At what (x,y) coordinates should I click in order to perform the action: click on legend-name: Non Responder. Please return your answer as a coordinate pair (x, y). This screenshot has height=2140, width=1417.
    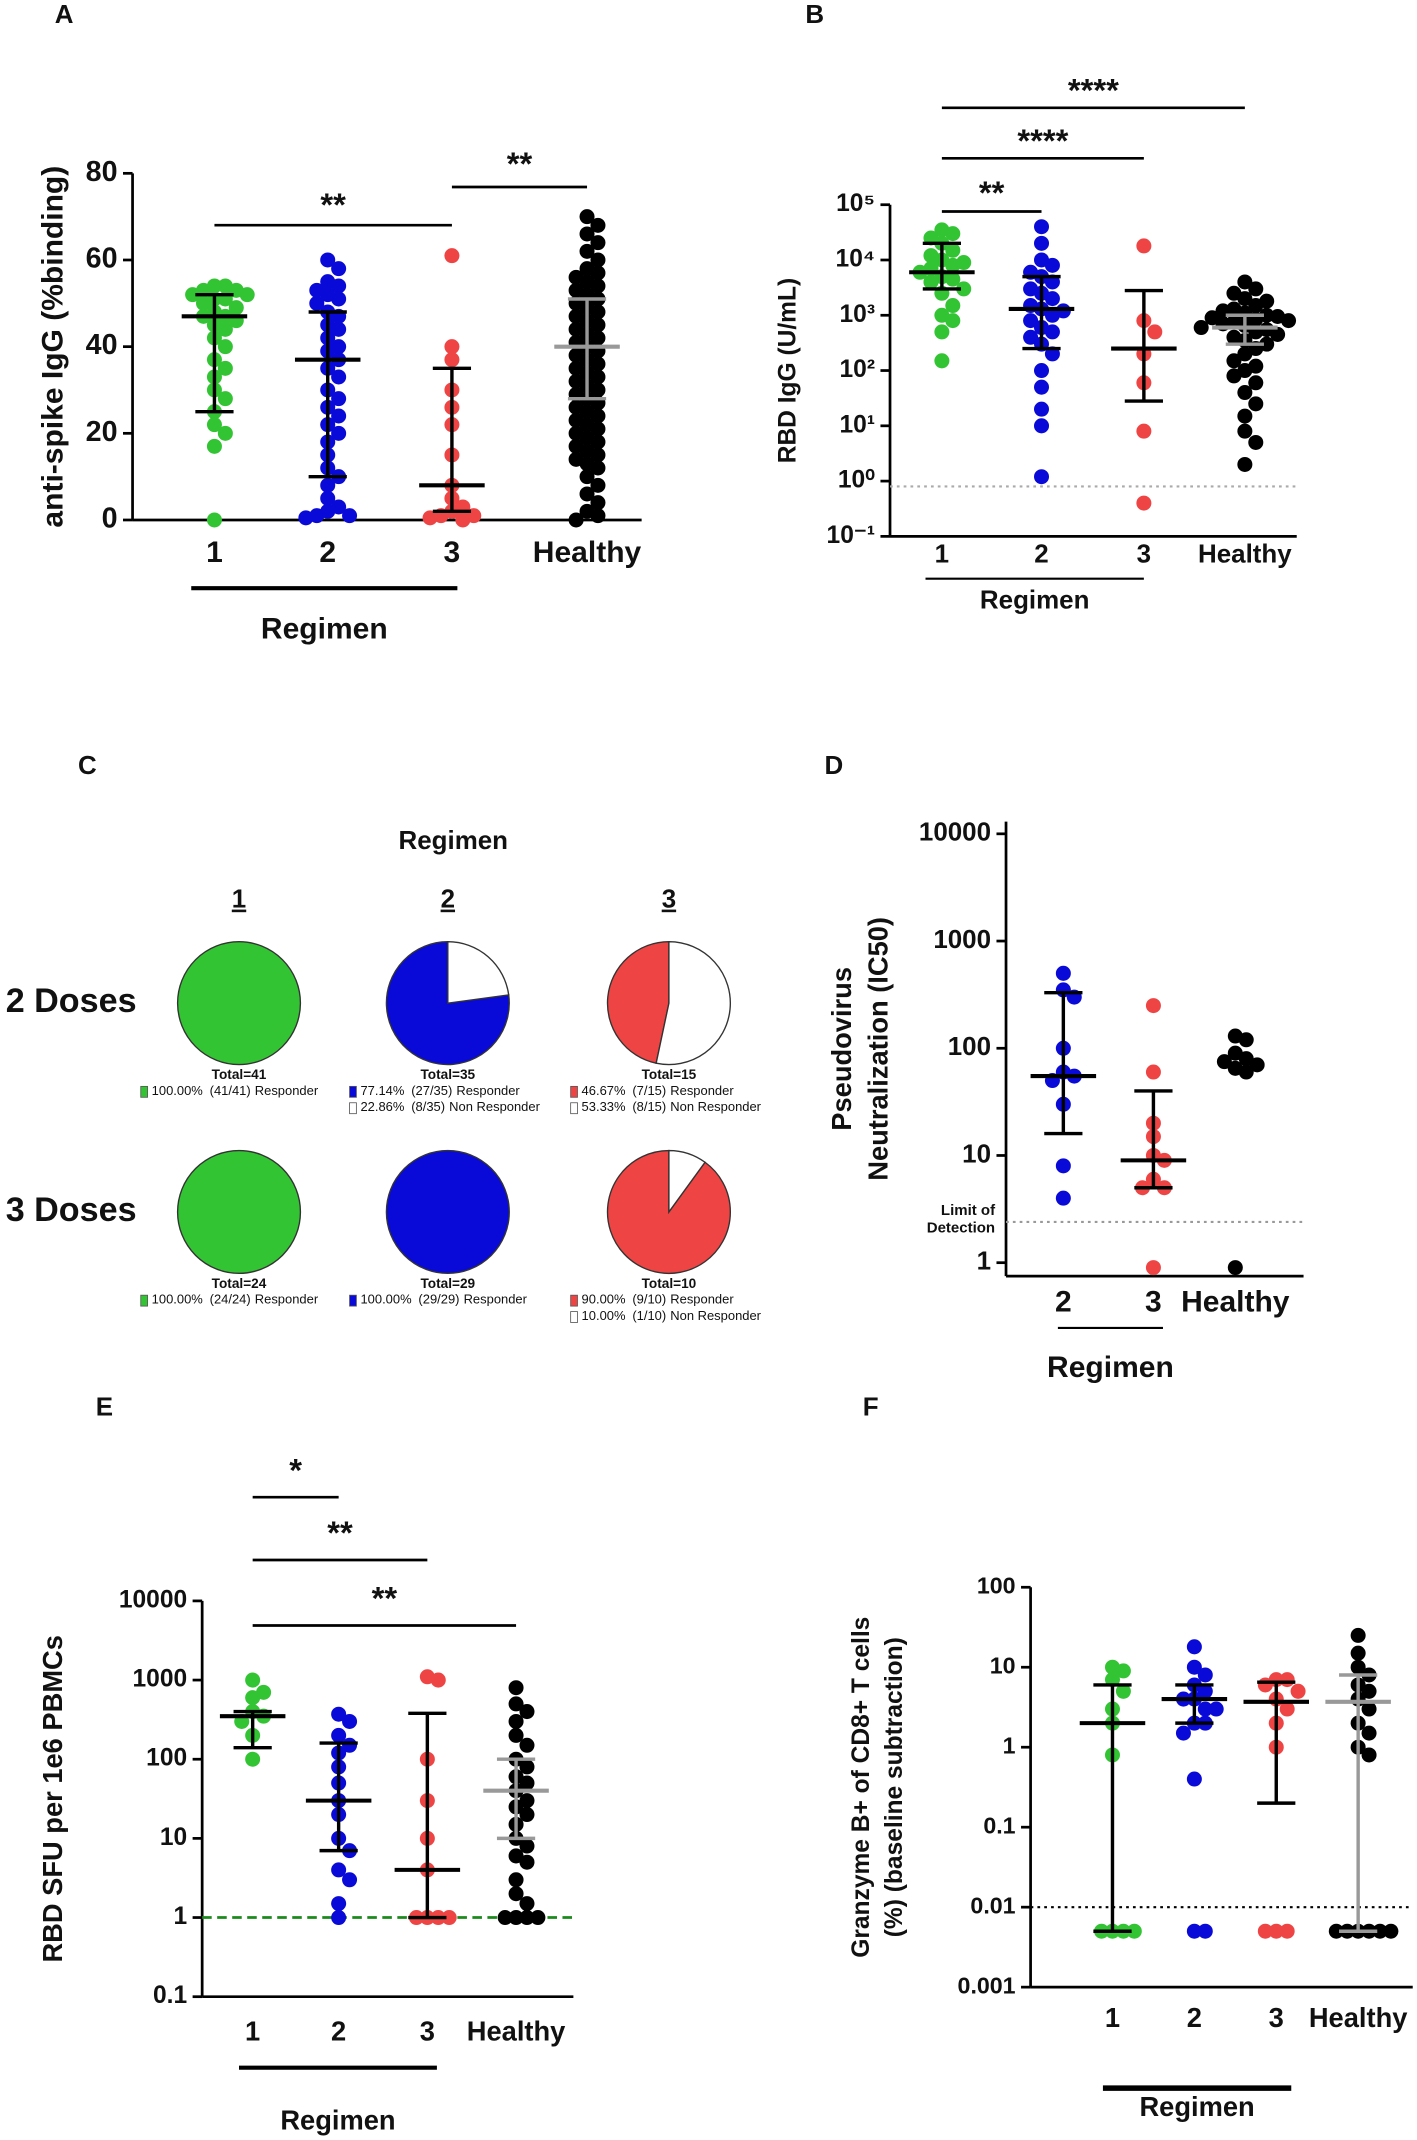
    Looking at the image, I should click on (715, 1315).